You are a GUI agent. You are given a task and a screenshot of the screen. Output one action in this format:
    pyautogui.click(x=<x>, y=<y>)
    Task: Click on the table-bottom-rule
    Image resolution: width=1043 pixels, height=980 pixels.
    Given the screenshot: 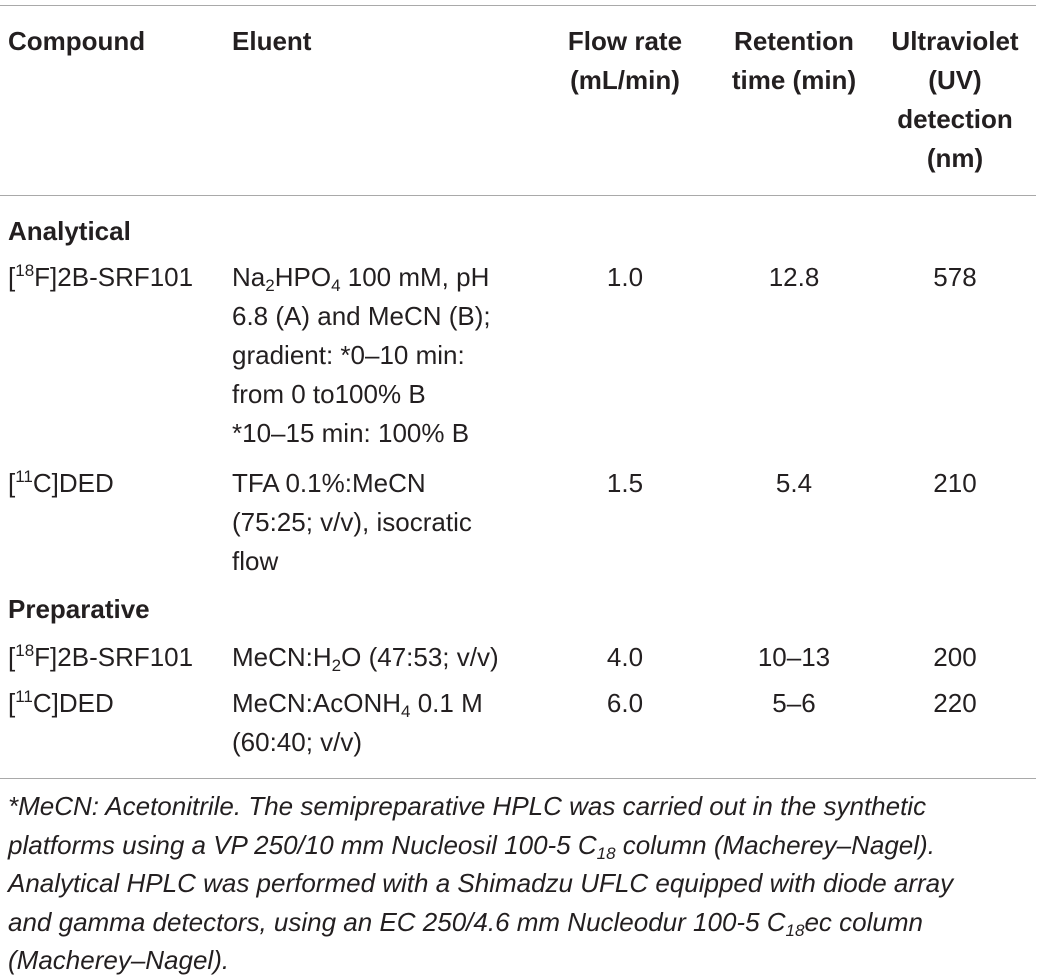 What is the action you would take?
    pyautogui.click(x=518, y=778)
    